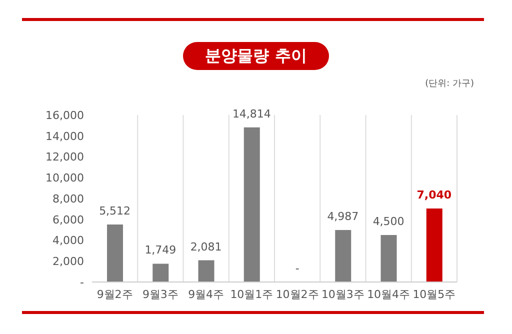 The image size is (512, 334). I want to click on data-label: 4,987, so click(343, 216).